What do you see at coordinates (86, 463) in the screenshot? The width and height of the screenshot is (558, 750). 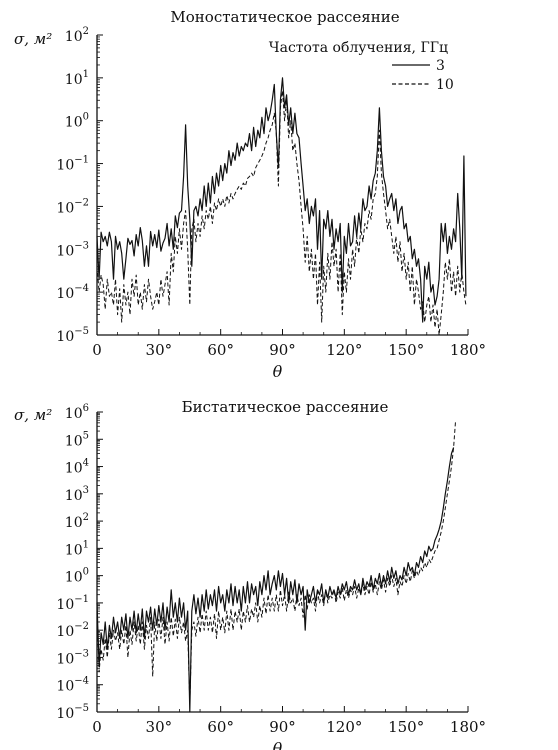 I see `y-tick-exponent: 4` at bounding box center [86, 463].